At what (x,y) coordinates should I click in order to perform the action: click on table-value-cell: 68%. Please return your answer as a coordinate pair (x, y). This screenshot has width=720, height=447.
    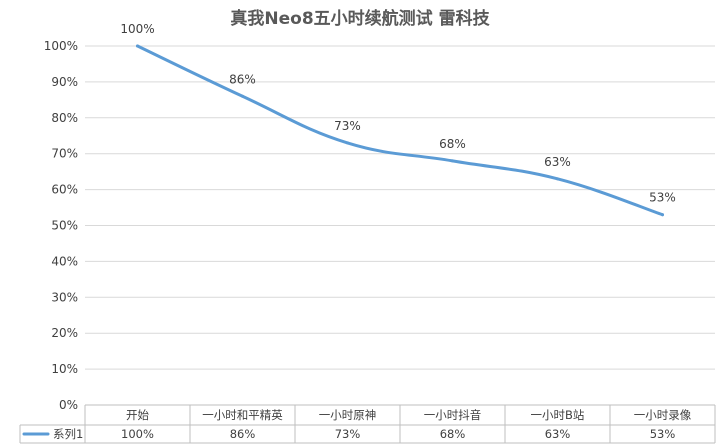
    Looking at the image, I should click on (453, 434).